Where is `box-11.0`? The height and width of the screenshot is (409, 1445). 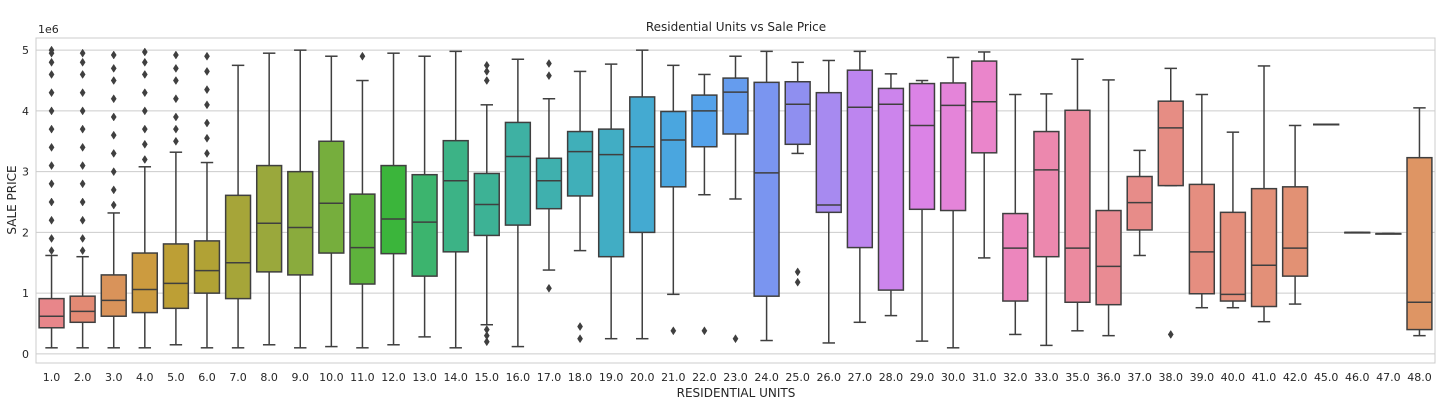 box-11.0 is located at coordinates (362, 200).